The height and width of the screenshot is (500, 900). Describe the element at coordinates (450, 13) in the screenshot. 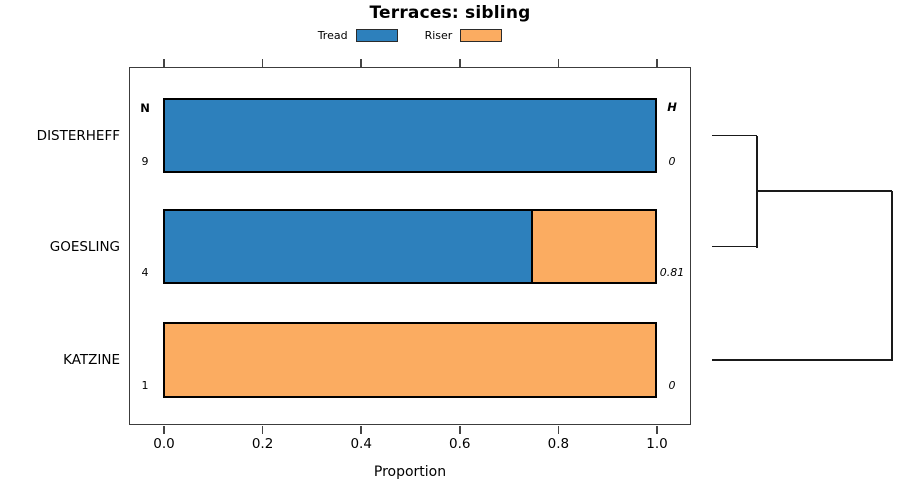

I see `chart-title: Terraces: sibling` at that location.